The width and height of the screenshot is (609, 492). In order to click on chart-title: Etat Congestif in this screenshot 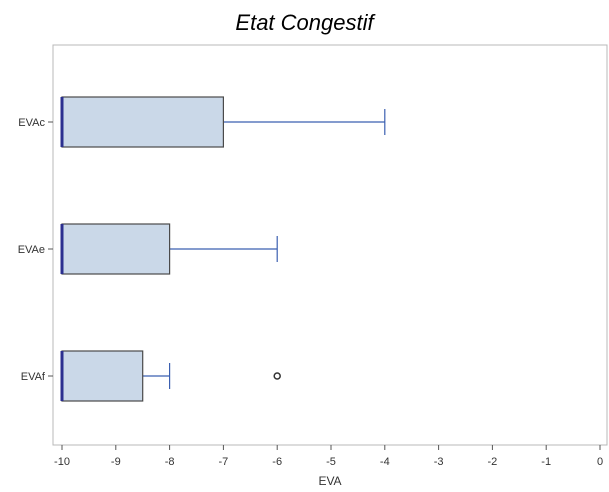, I will do `click(304, 22)`.